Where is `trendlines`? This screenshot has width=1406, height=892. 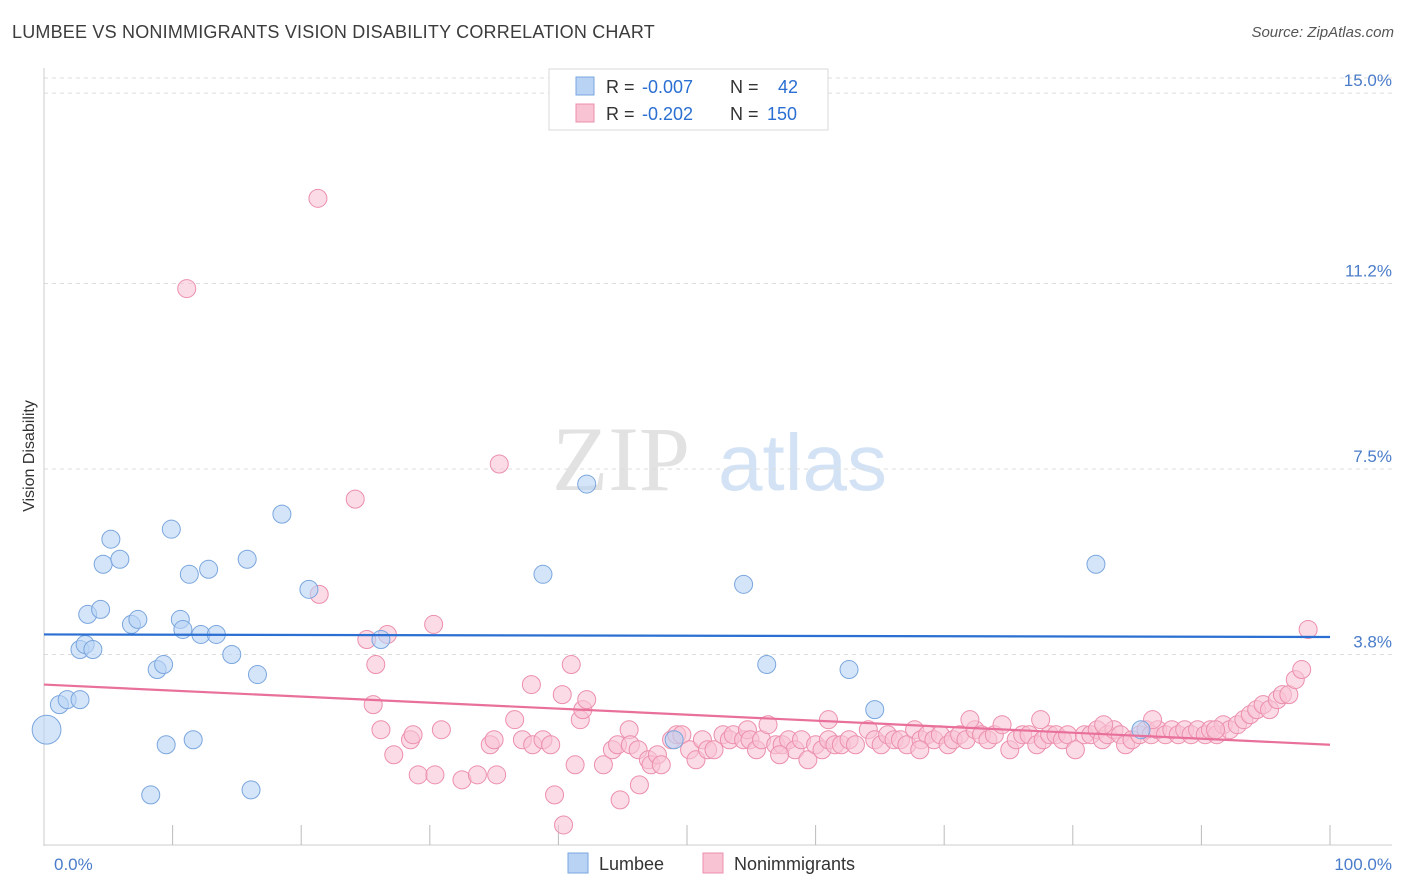
trendlines is located at coordinates (687, 689).